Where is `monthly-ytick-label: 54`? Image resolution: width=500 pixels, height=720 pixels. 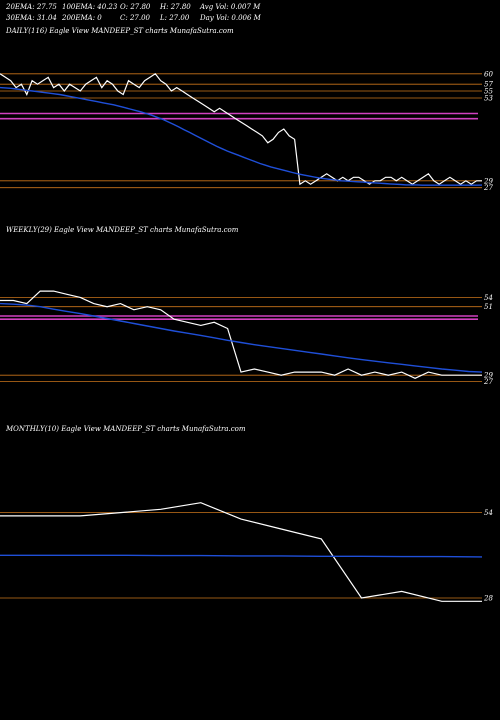
monthly-ytick-label: 54 is located at coordinates (488, 513).